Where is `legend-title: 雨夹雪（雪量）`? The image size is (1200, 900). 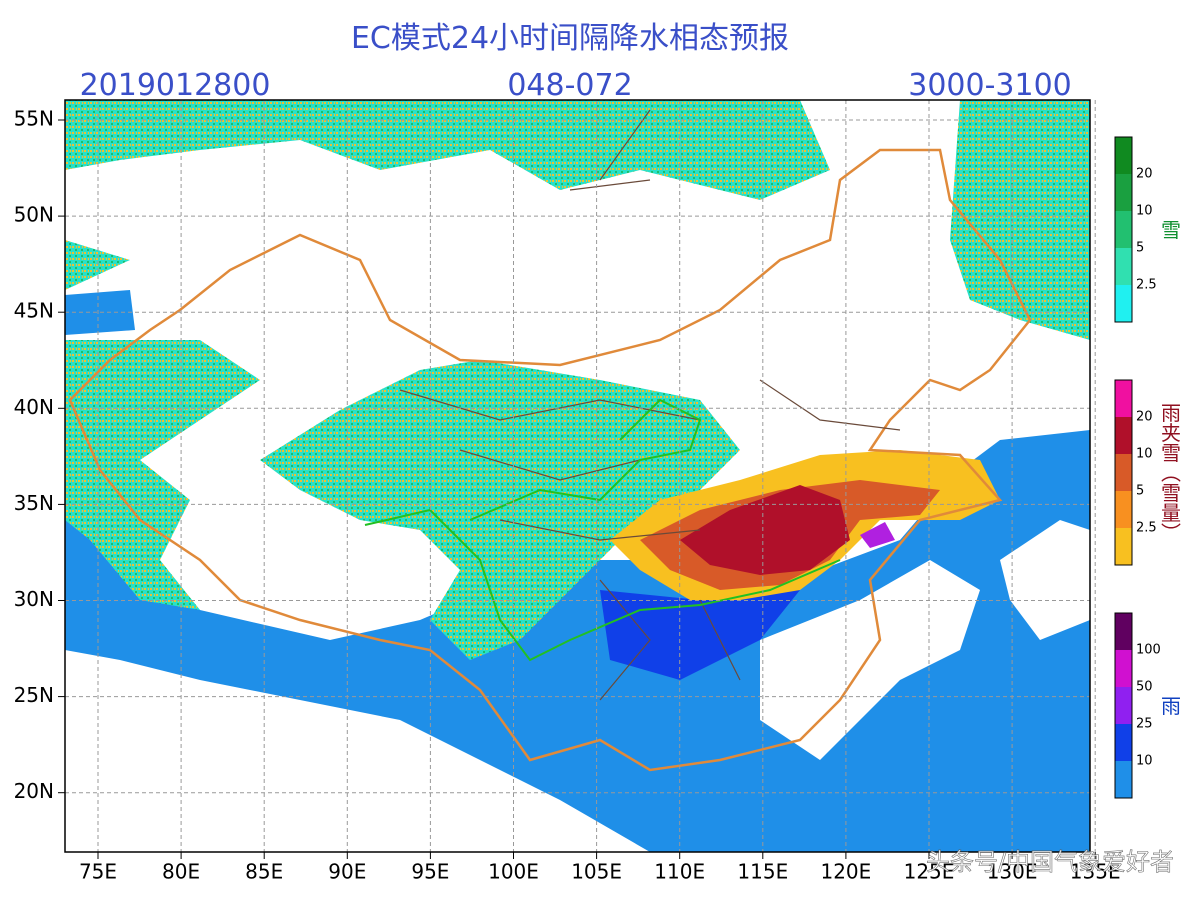
legend-title: 雨夹雪（雪量） is located at coordinates (1170, 473).